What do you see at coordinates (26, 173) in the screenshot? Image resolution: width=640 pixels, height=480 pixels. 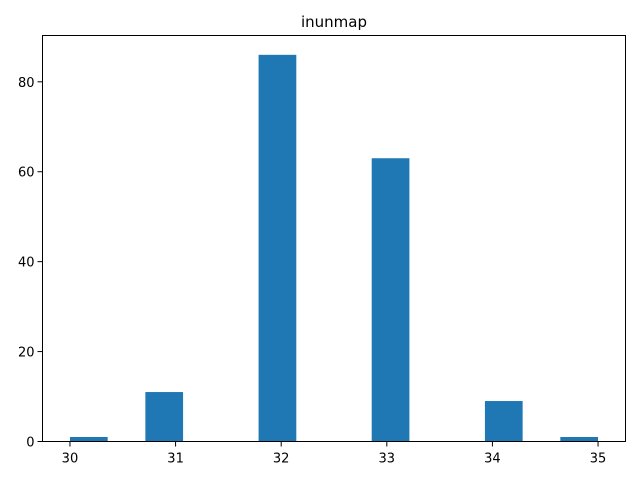 I see `y-tick-label: 60` at bounding box center [26, 173].